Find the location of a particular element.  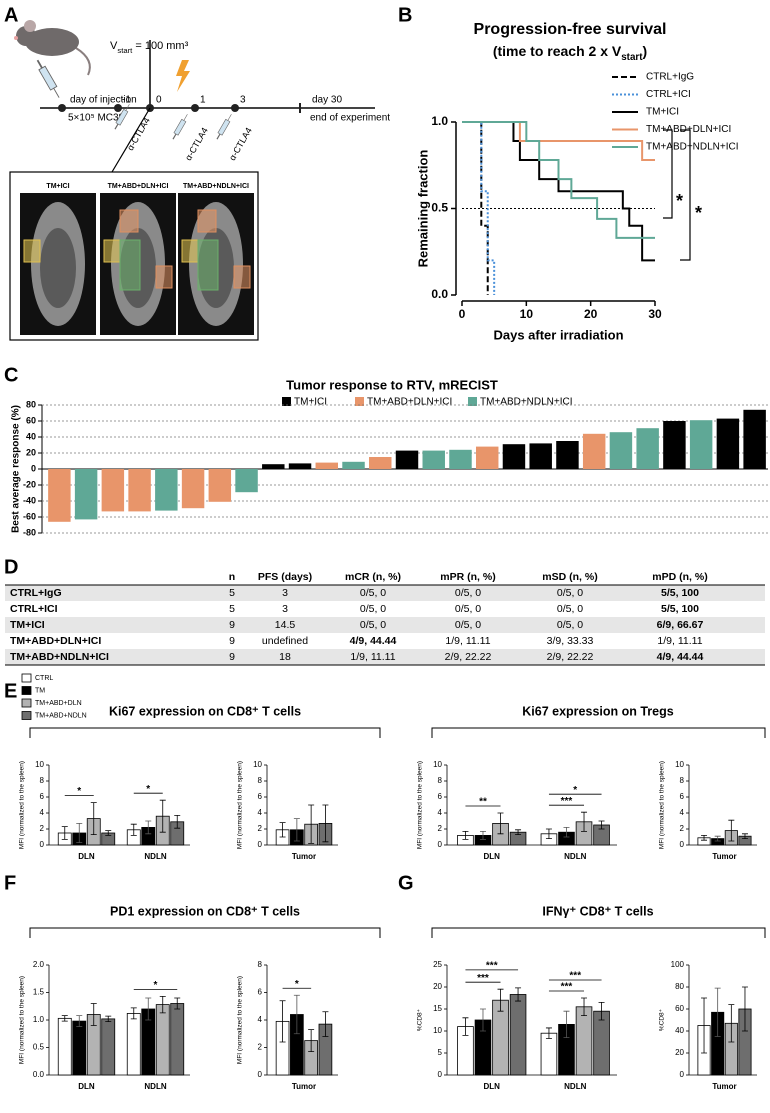

y-tick-label: 10 is located at coordinates (679, 764).